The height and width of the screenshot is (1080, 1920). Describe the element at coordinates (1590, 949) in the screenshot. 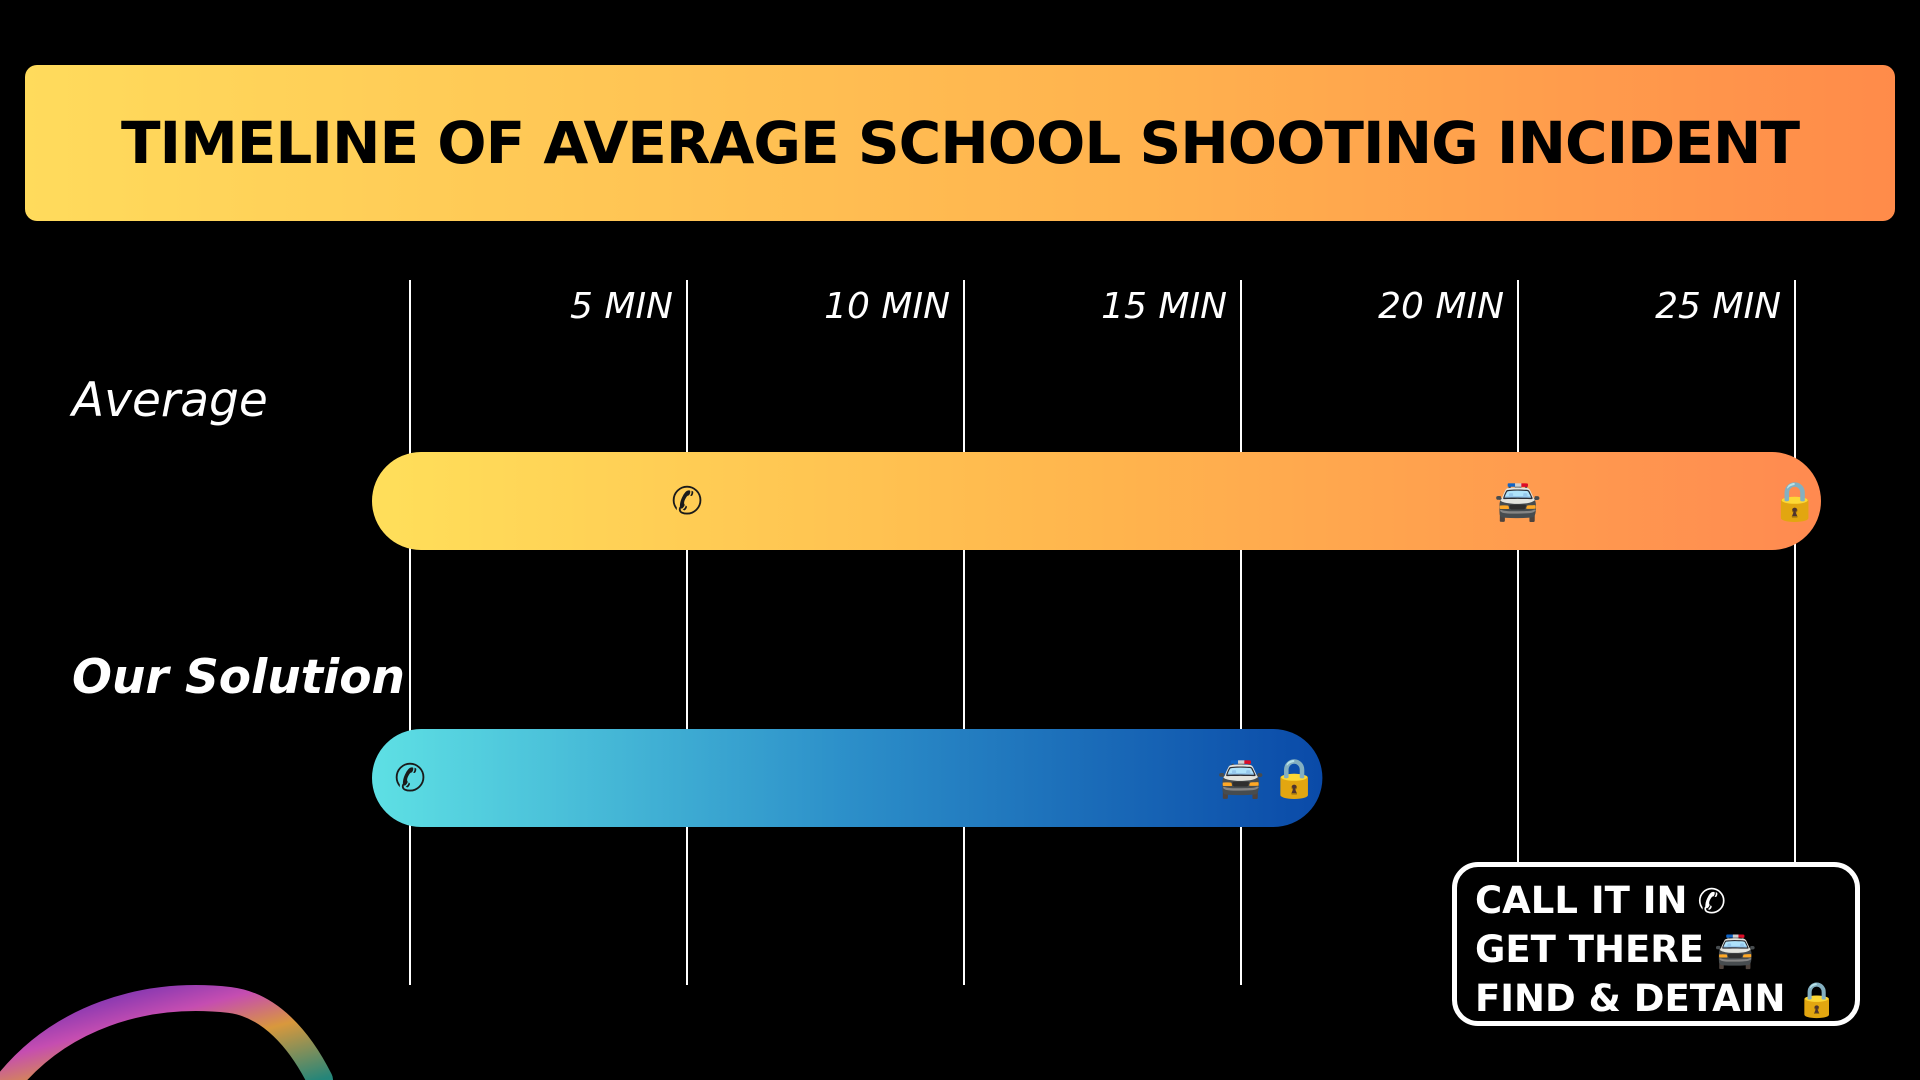

I see `legend-label-arrive: GET THERE` at that location.